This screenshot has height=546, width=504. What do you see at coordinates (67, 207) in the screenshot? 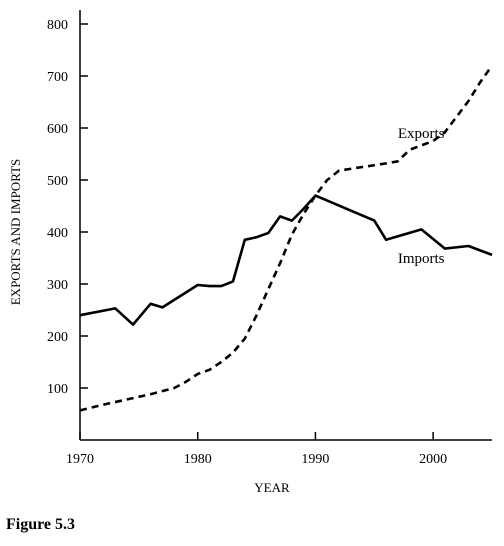
I see `y-axis-ticks: 100 200 300 400 500 600 700 800` at bounding box center [67, 207].